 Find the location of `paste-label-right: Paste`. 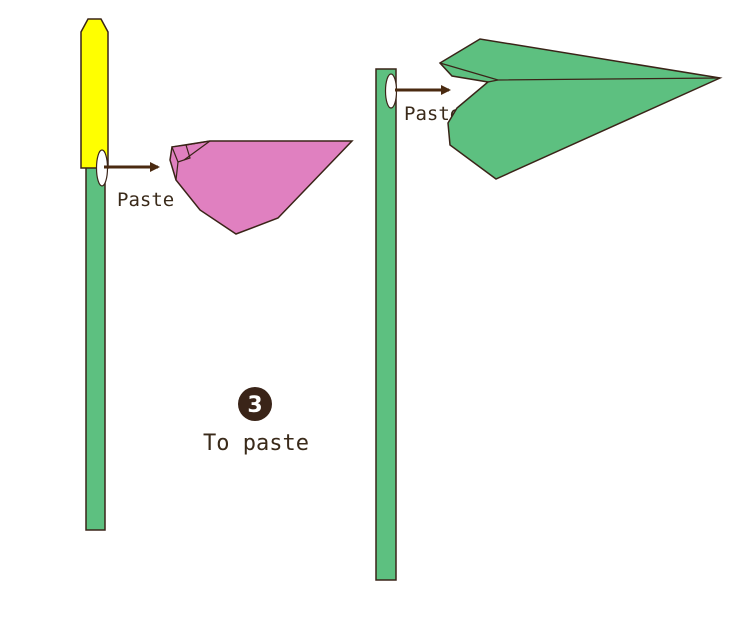

paste-label-right: Paste is located at coordinates (432, 114).